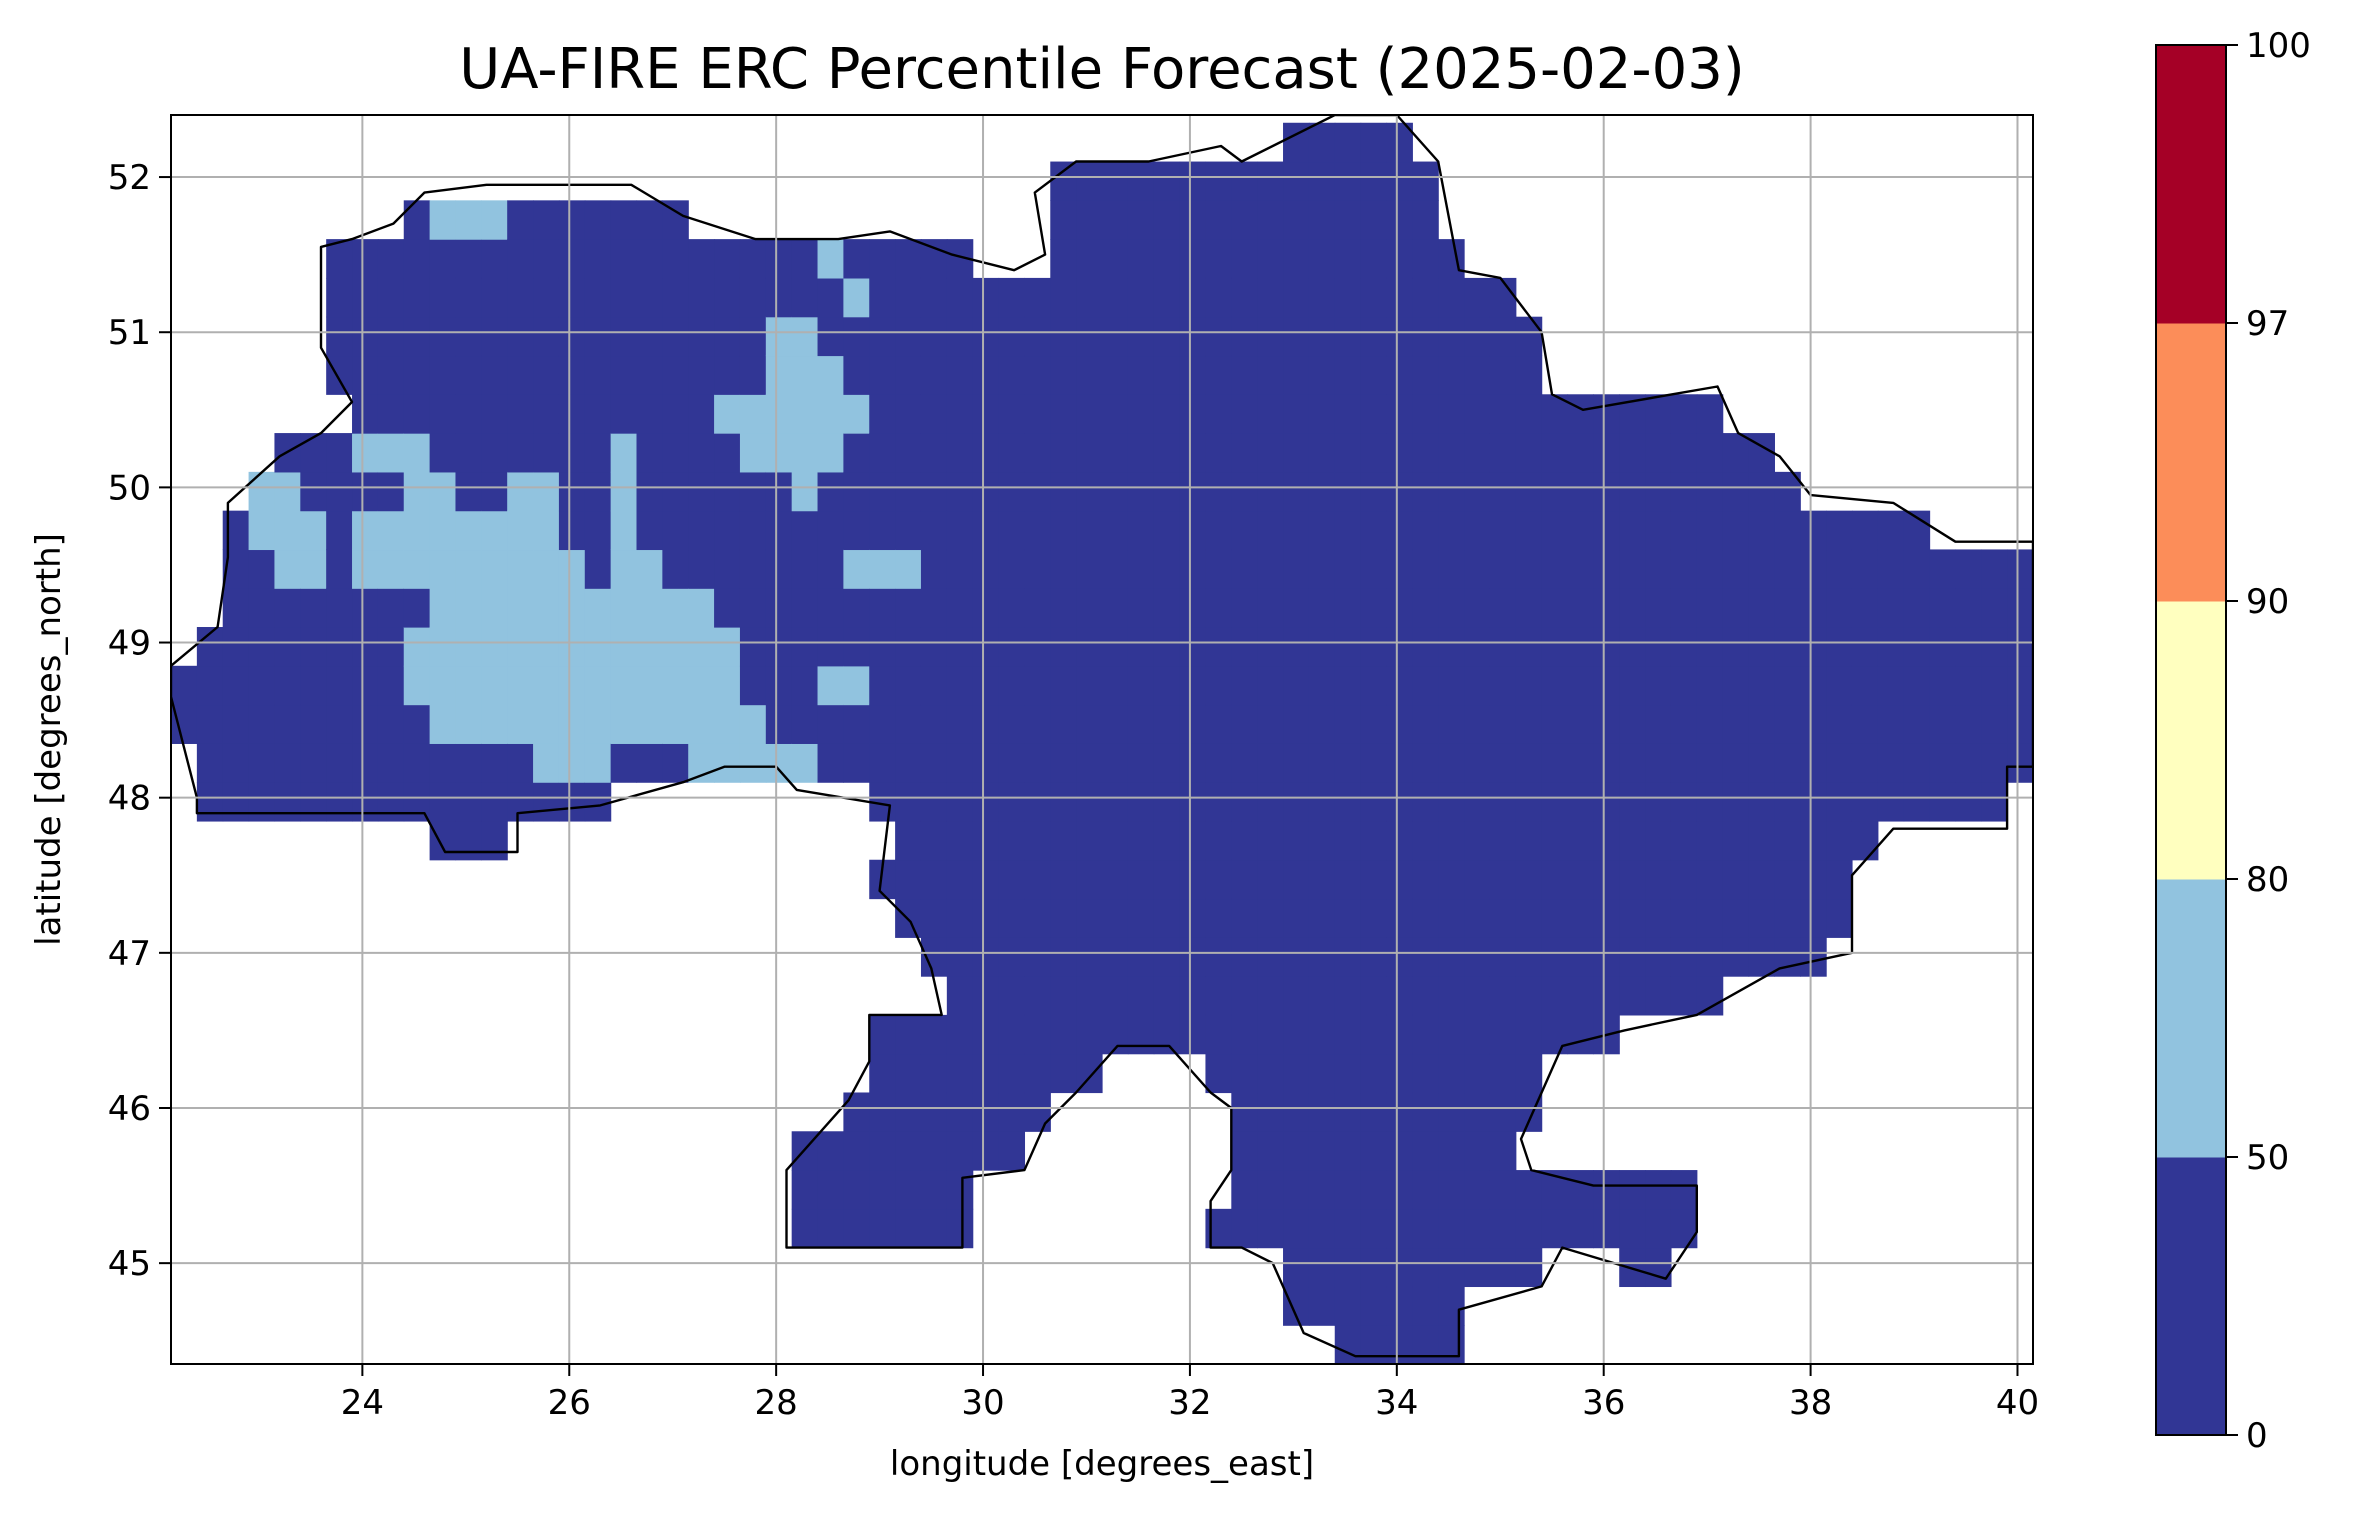 The width and height of the screenshot is (2354, 1517). I want to click on y-tick-label: 46, so click(129, 1109).